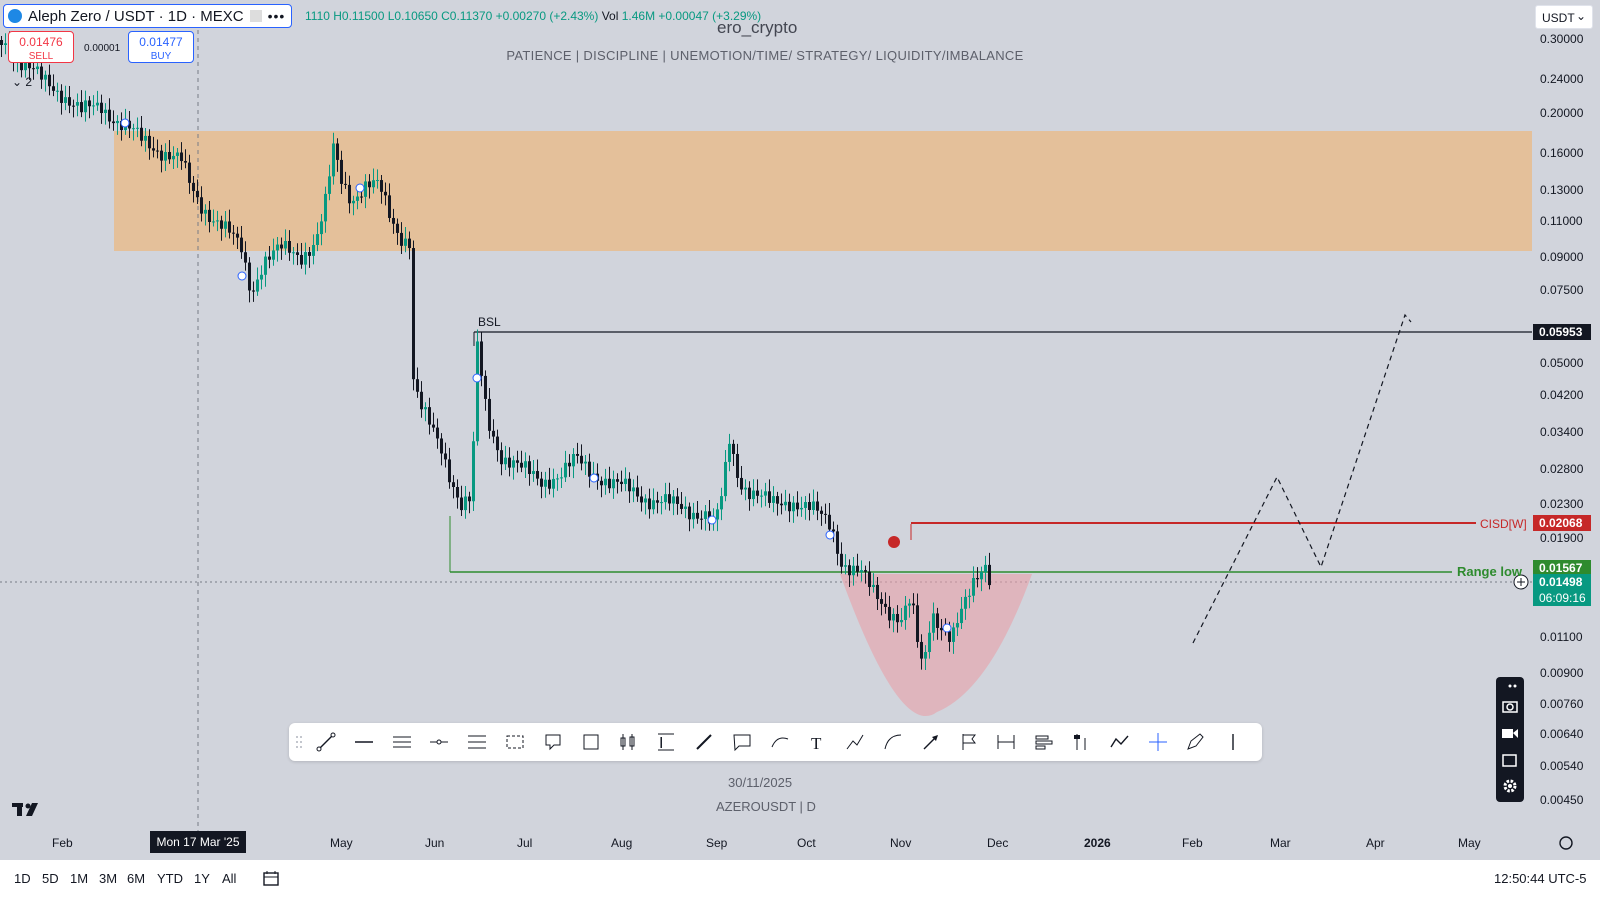 This screenshot has height=900, width=1600. What do you see at coordinates (326, 742) in the screenshot?
I see `trend-line-icon` at bounding box center [326, 742].